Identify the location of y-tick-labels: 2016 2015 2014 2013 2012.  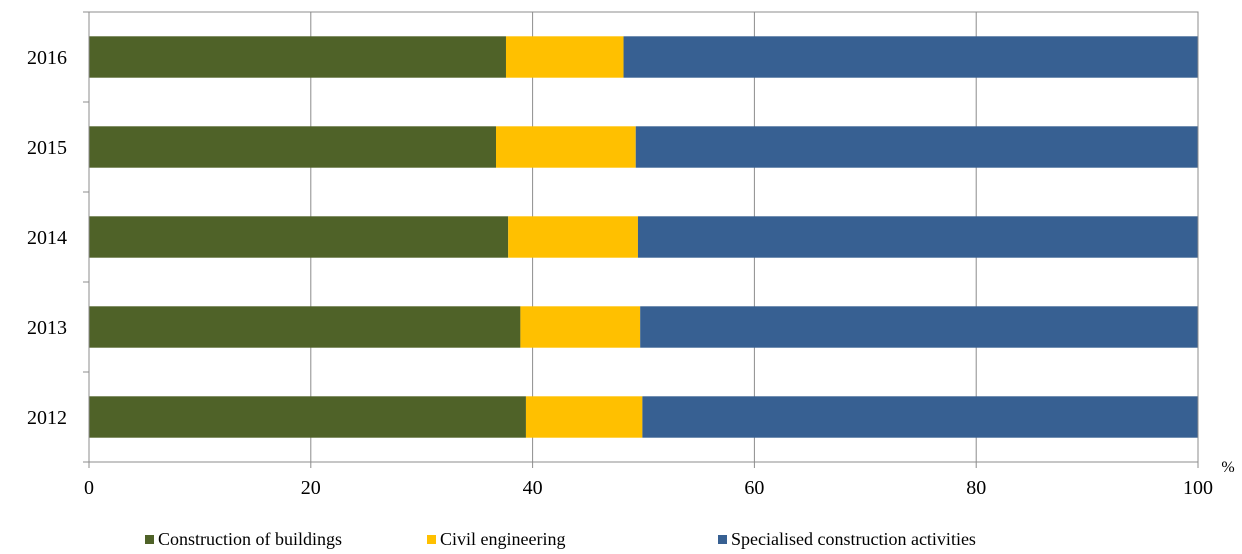
(47, 238).